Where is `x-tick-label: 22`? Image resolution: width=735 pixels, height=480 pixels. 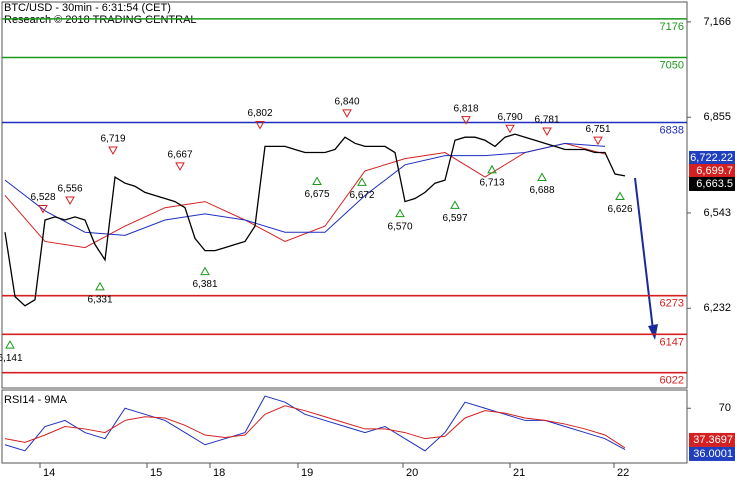
x-tick-label: 22 is located at coordinates (623, 473).